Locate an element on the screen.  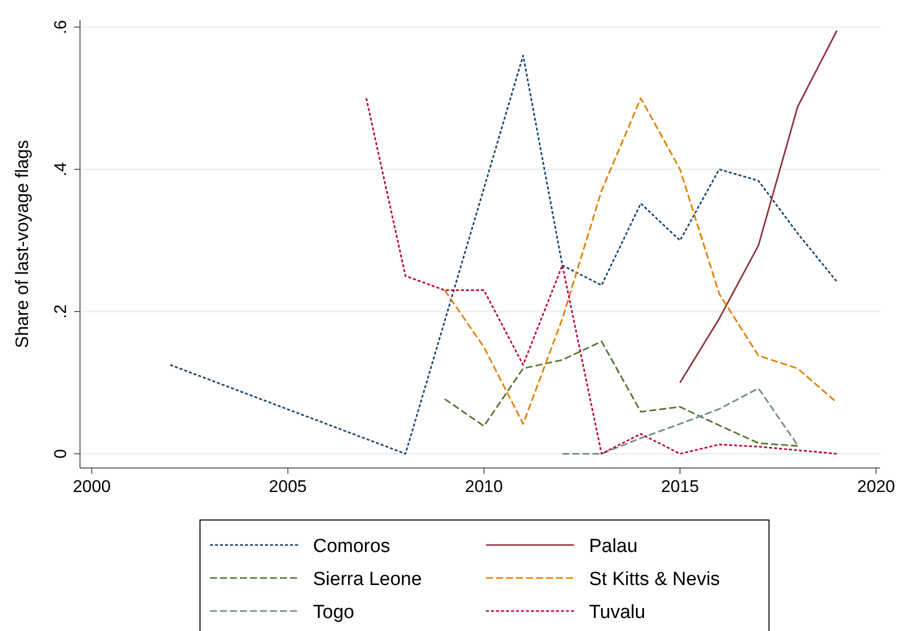
legend-label: Tuvalu is located at coordinates (617, 612).